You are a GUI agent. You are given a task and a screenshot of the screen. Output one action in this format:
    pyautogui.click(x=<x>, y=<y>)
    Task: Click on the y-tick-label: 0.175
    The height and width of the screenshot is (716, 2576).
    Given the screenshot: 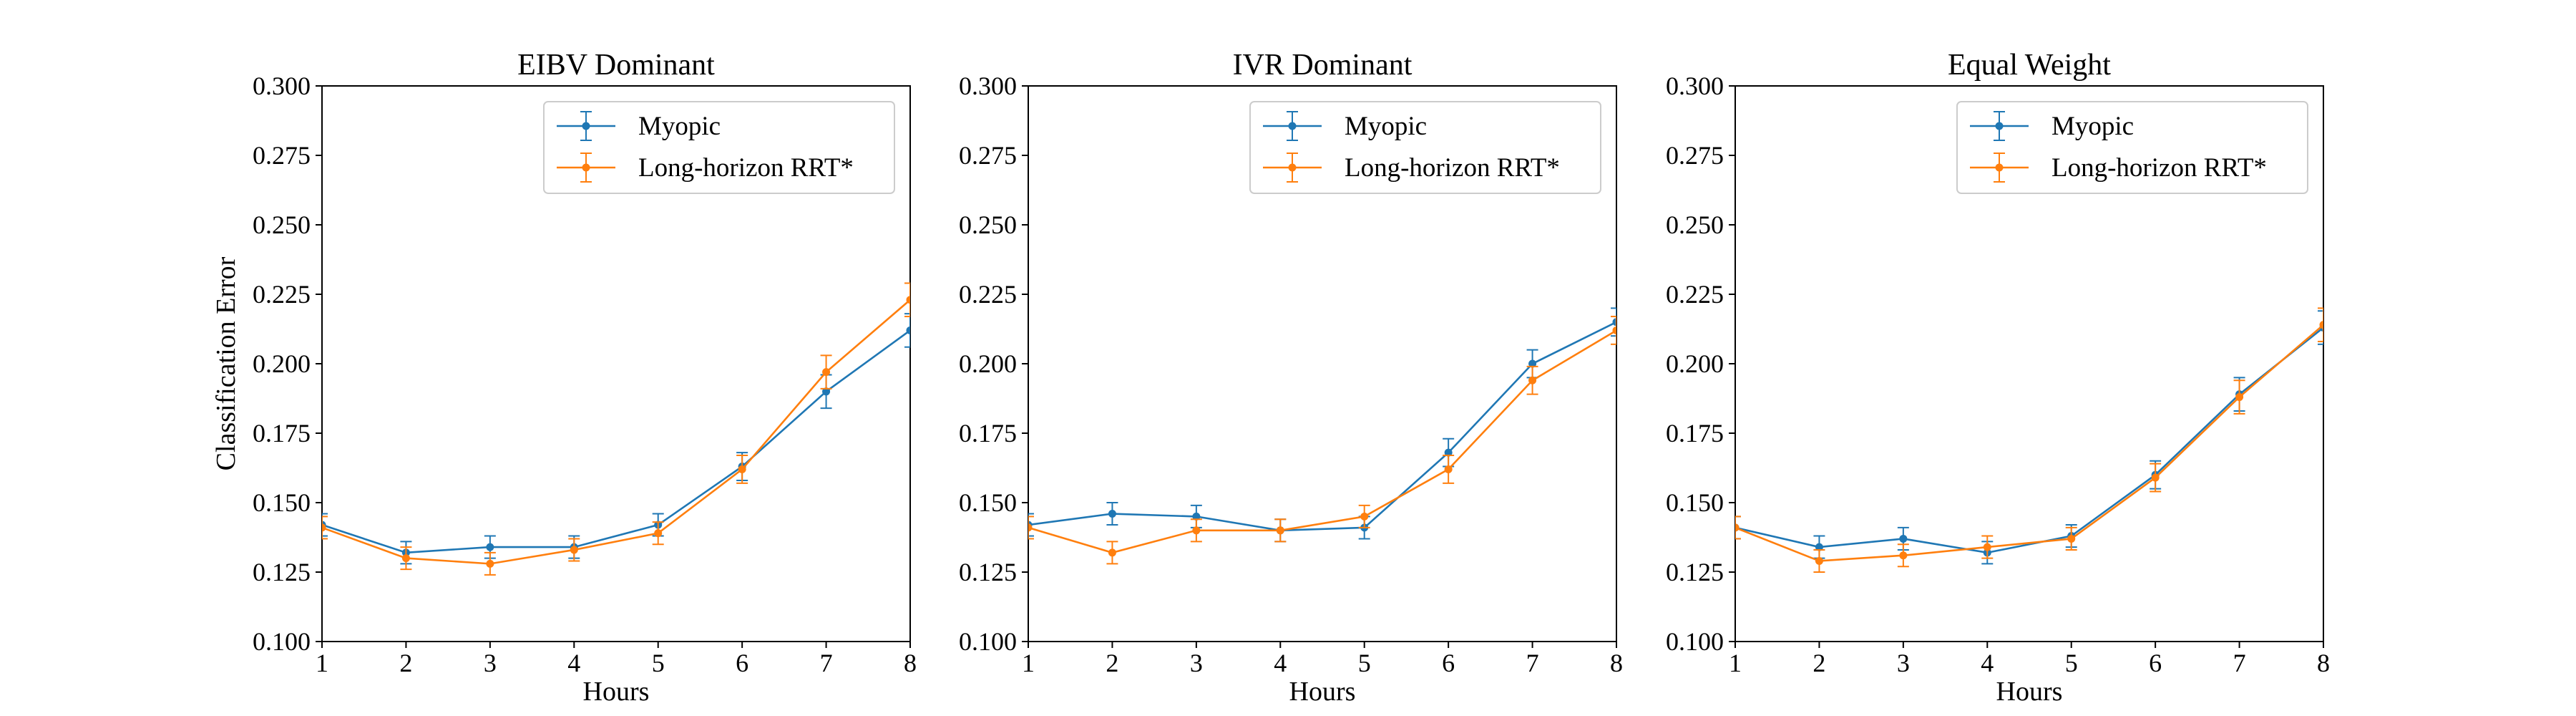 What is the action you would take?
    pyautogui.click(x=988, y=433)
    